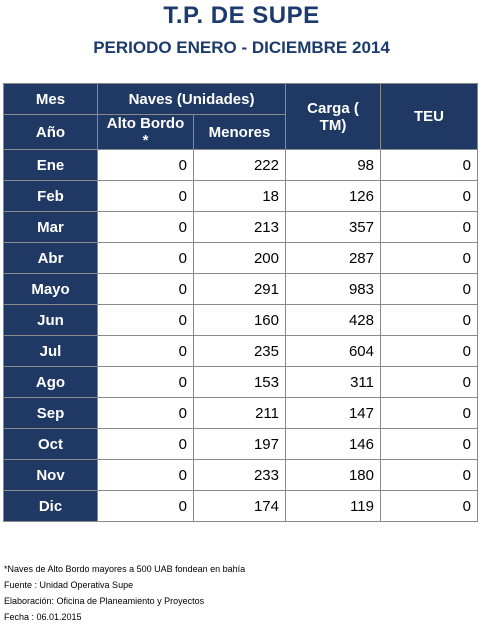 The height and width of the screenshot is (626, 483). I want to click on source-note: Fuente : Unidad Operativa Supe, so click(69, 585).